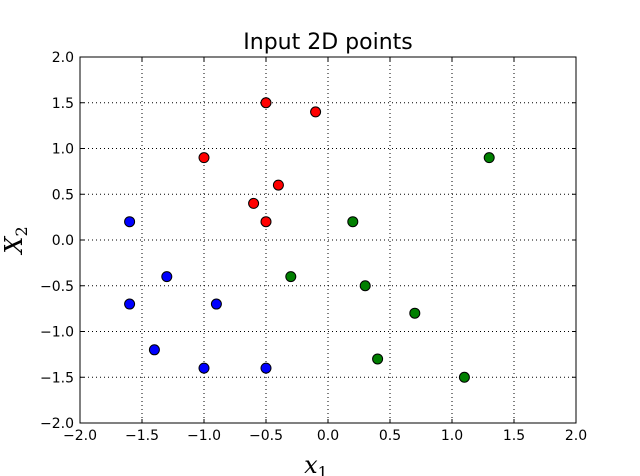  Describe the element at coordinates (63, 241) in the screenshot. I see `y-tick-label: 0.0` at that location.